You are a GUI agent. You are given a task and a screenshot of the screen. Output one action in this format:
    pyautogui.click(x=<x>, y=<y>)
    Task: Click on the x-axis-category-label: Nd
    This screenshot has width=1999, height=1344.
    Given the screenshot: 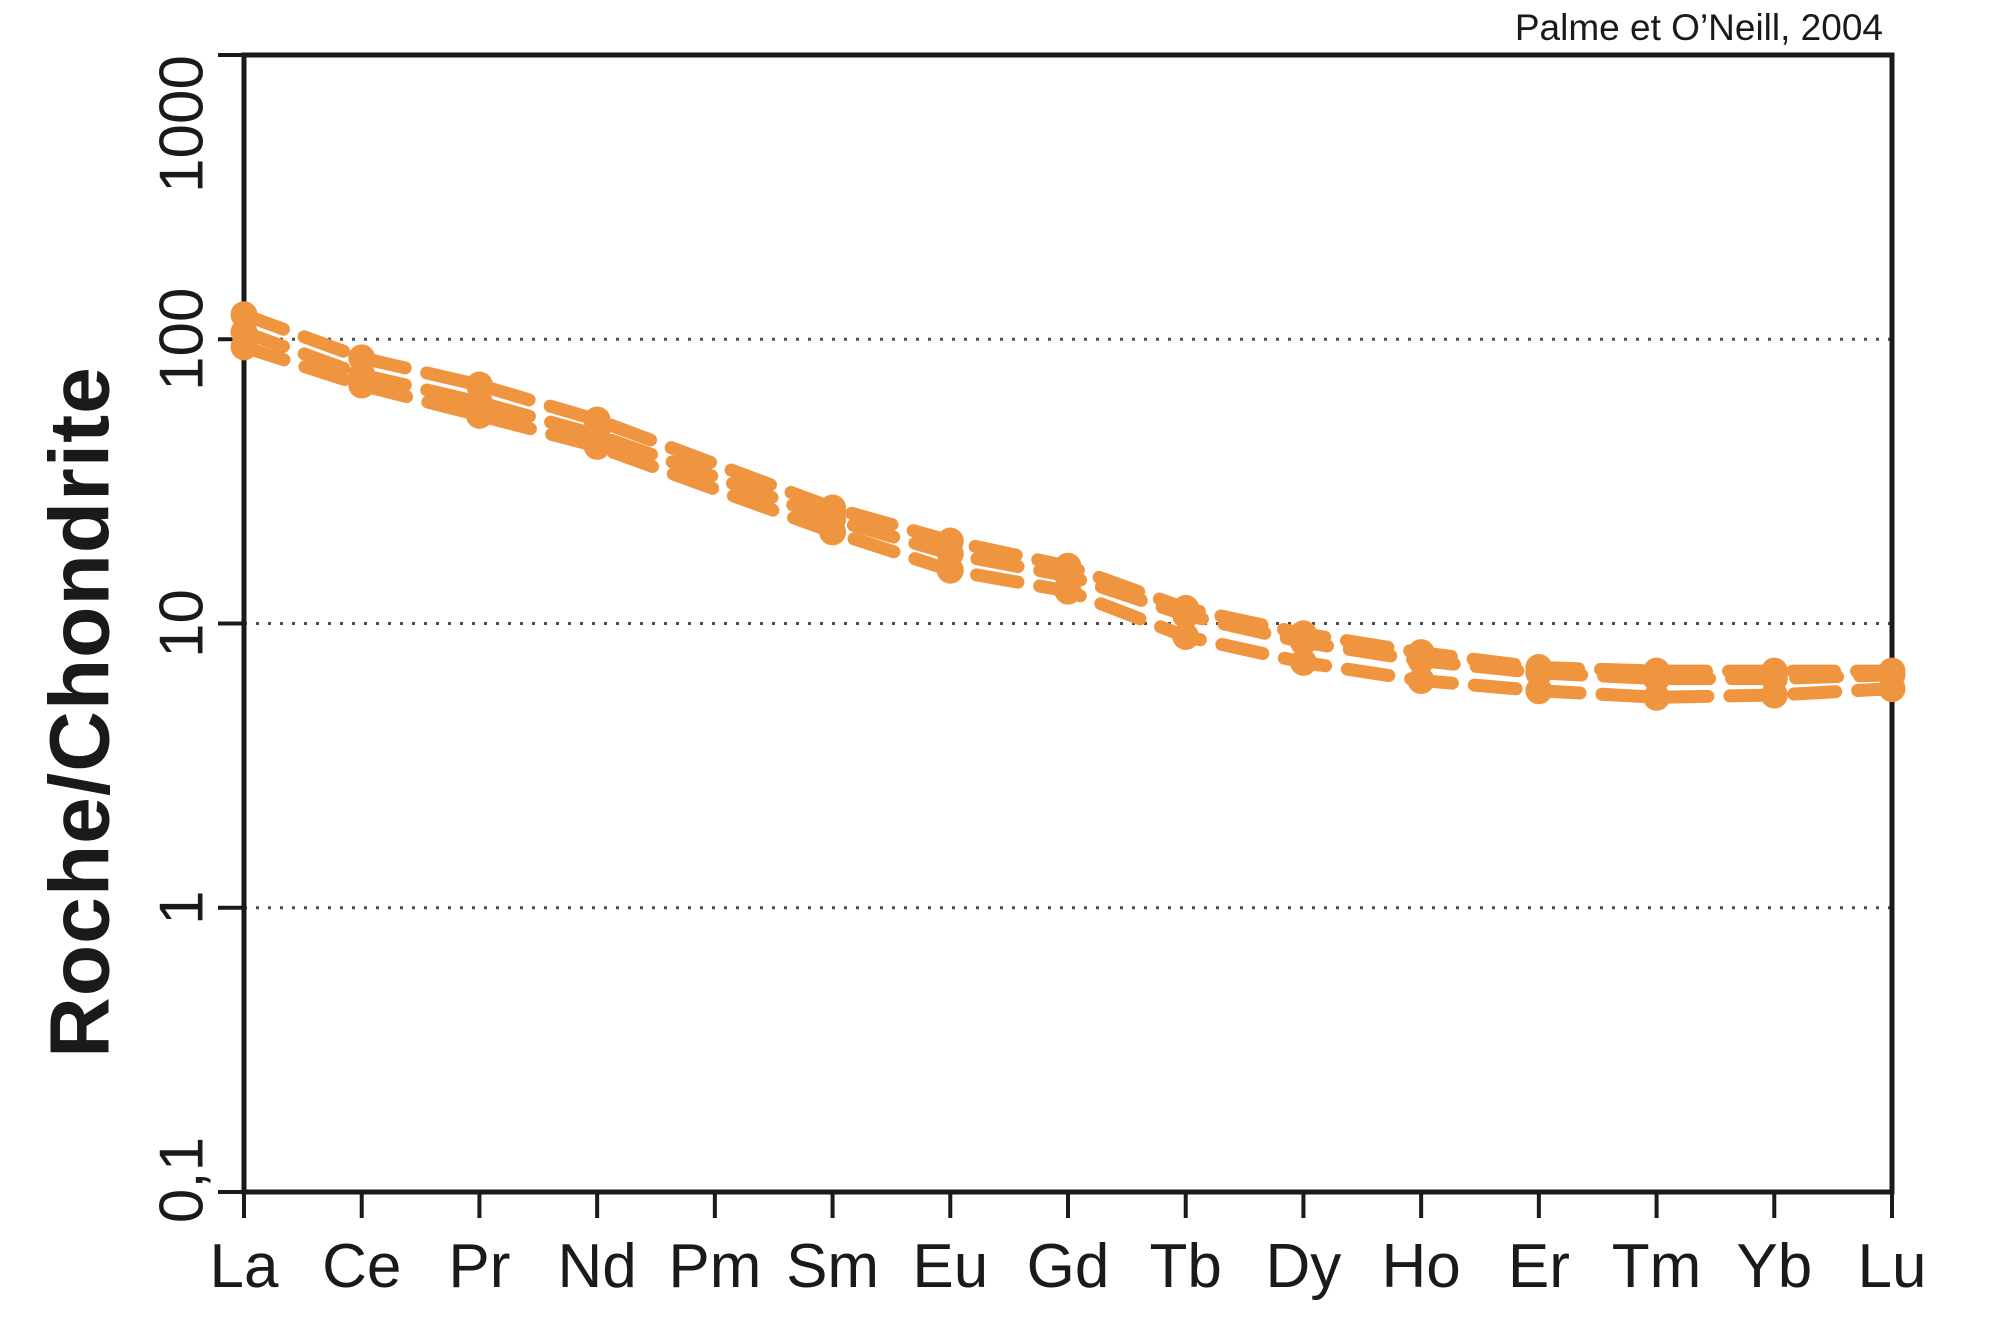 What is the action you would take?
    pyautogui.click(x=597, y=1266)
    